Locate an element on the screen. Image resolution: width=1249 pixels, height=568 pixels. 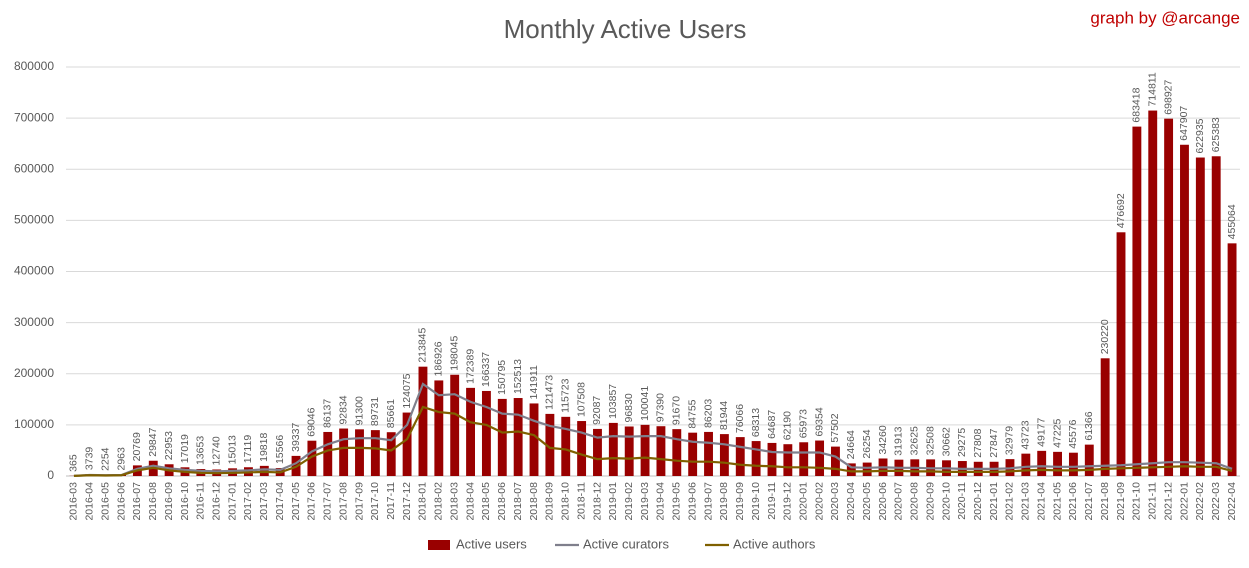
data-label: 29847 is located at coordinates (153, 441).